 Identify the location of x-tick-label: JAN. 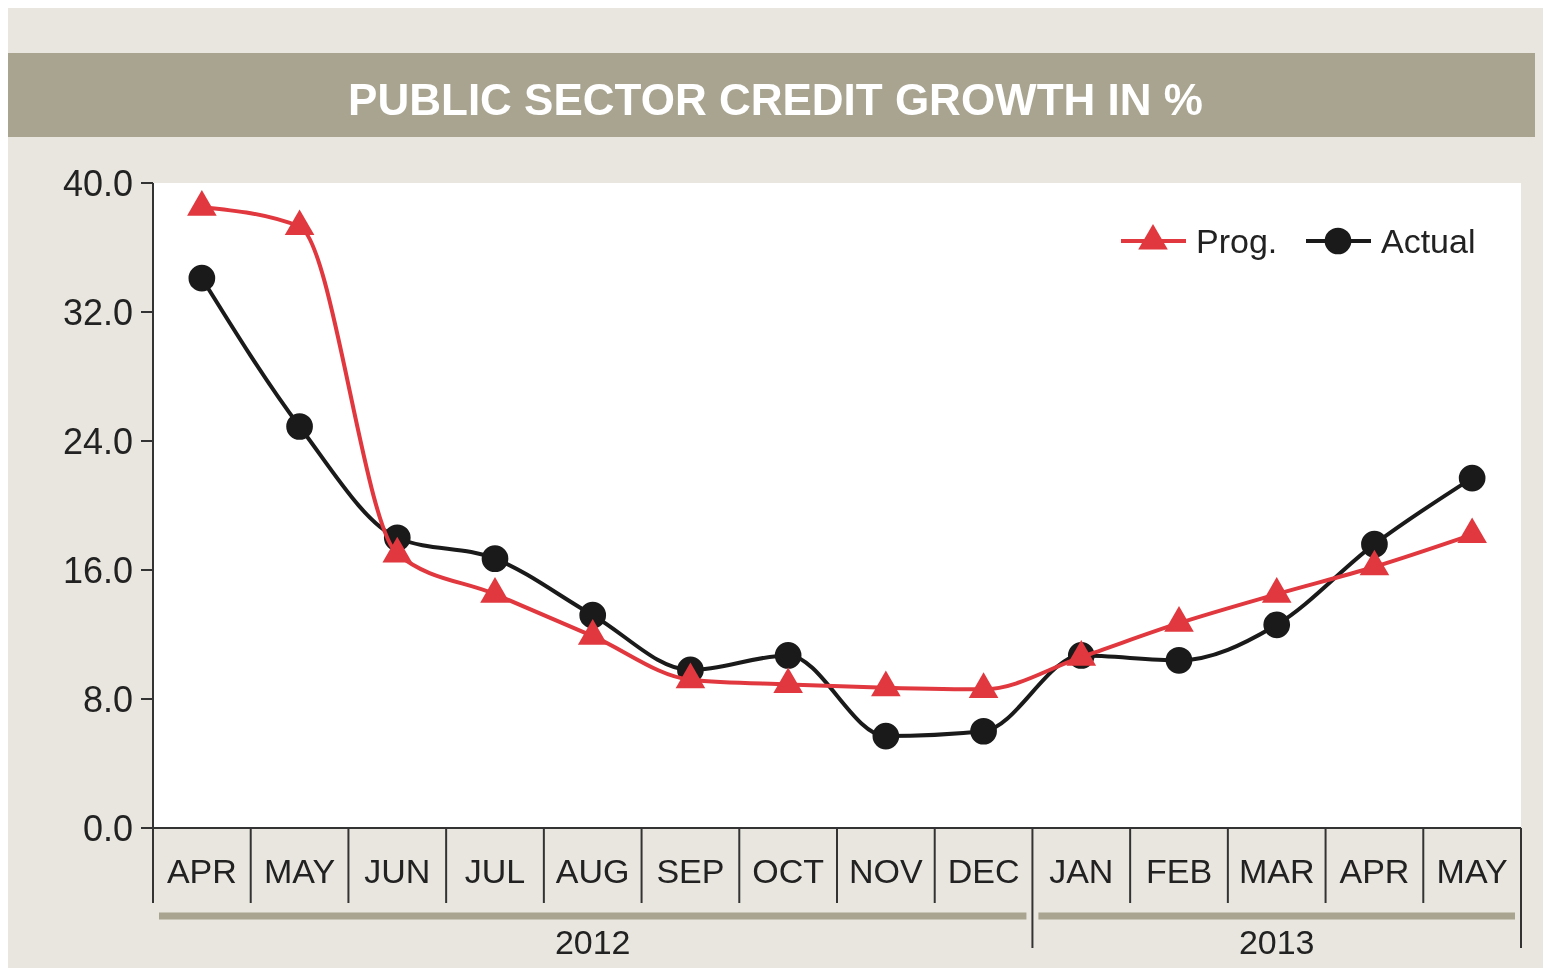
(1081, 871).